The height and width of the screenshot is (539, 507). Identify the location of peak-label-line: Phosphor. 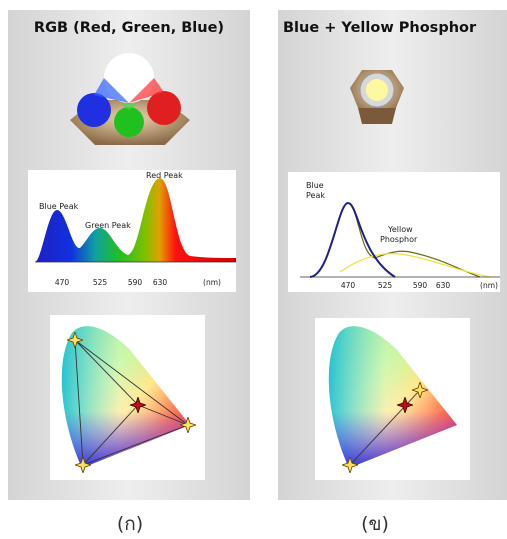
(399, 239).